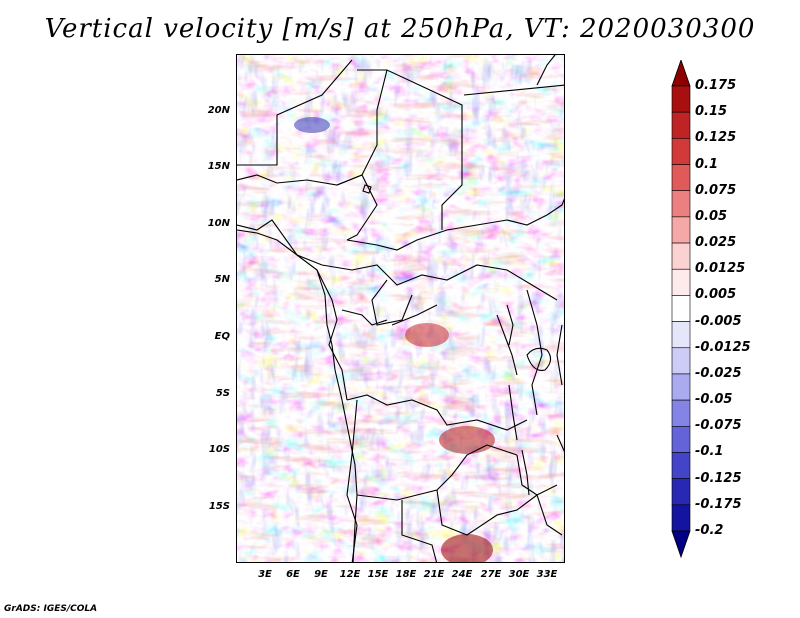 Image resolution: width=800 pixels, height=618 pixels. What do you see at coordinates (222, 279) in the screenshot?
I see `lat-label-5n: 5N` at bounding box center [222, 279].